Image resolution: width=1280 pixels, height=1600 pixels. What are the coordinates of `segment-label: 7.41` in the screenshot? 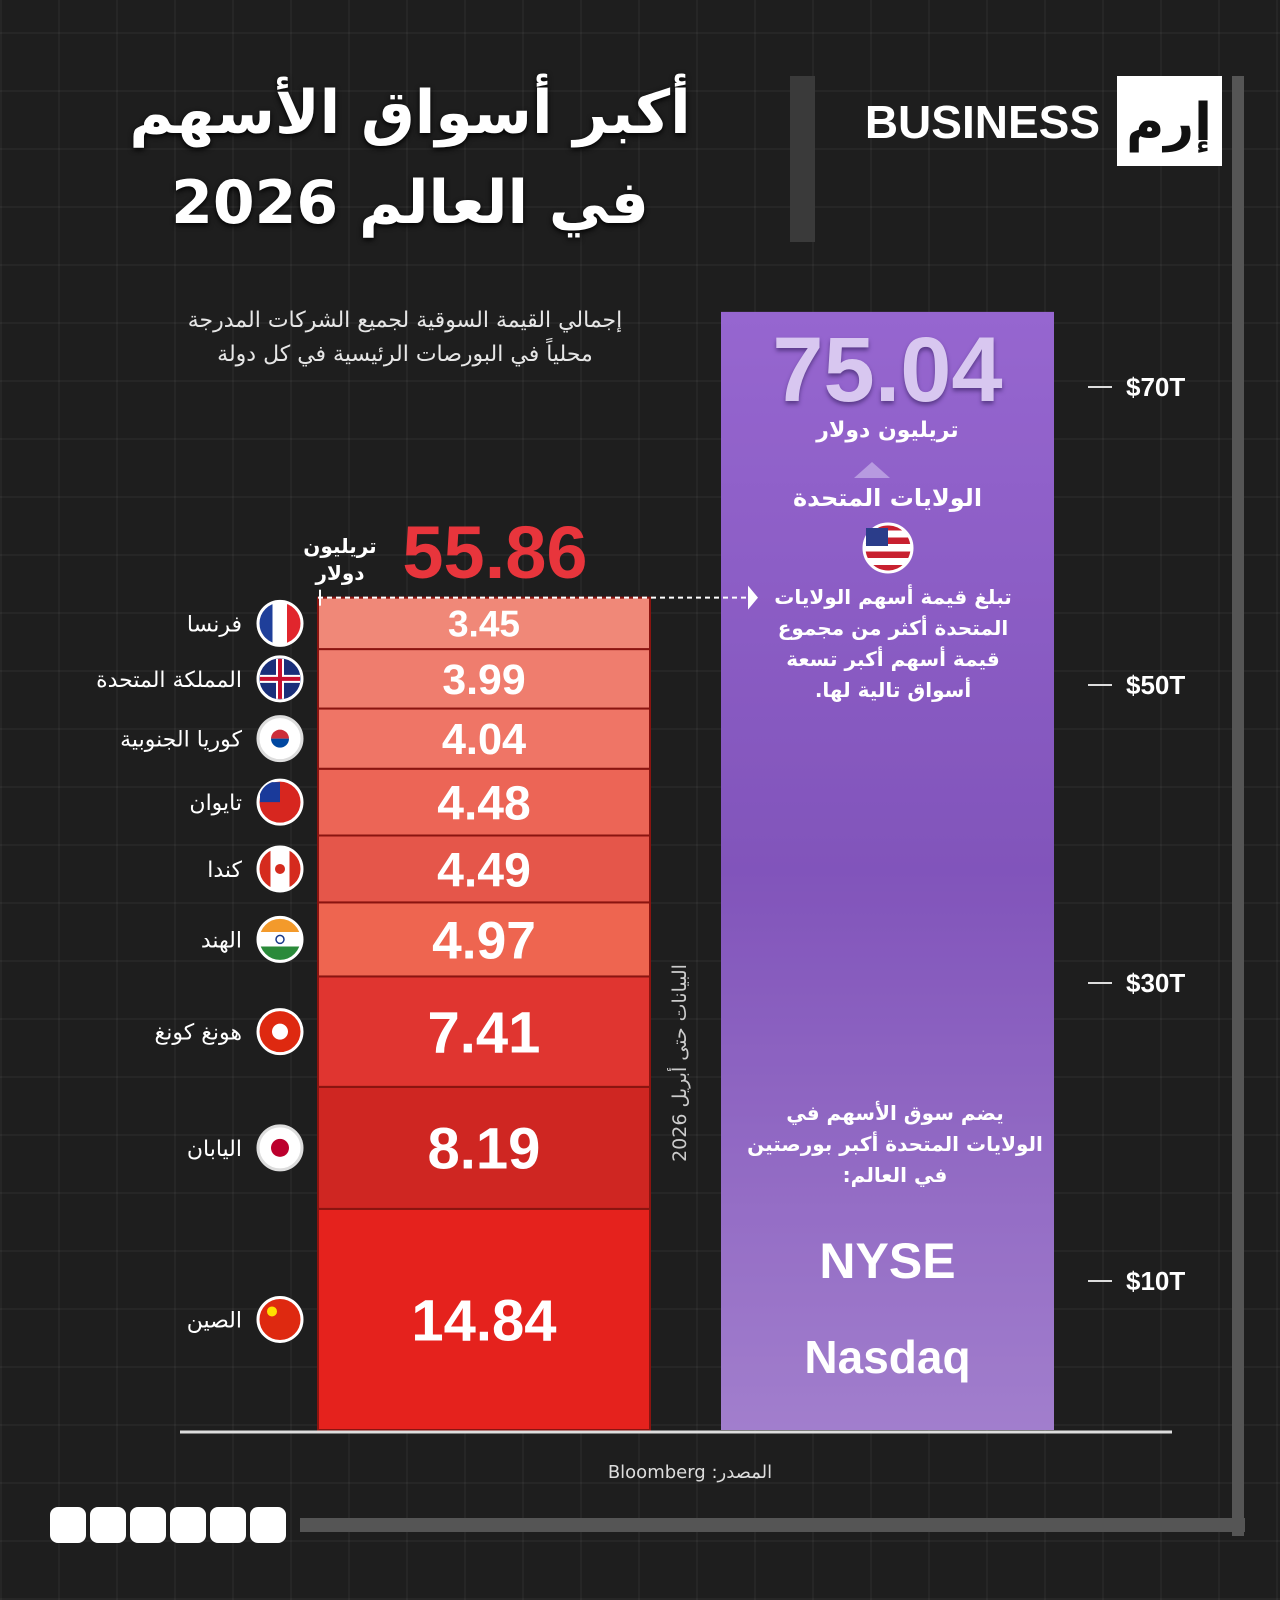 It's located at (484, 1033).